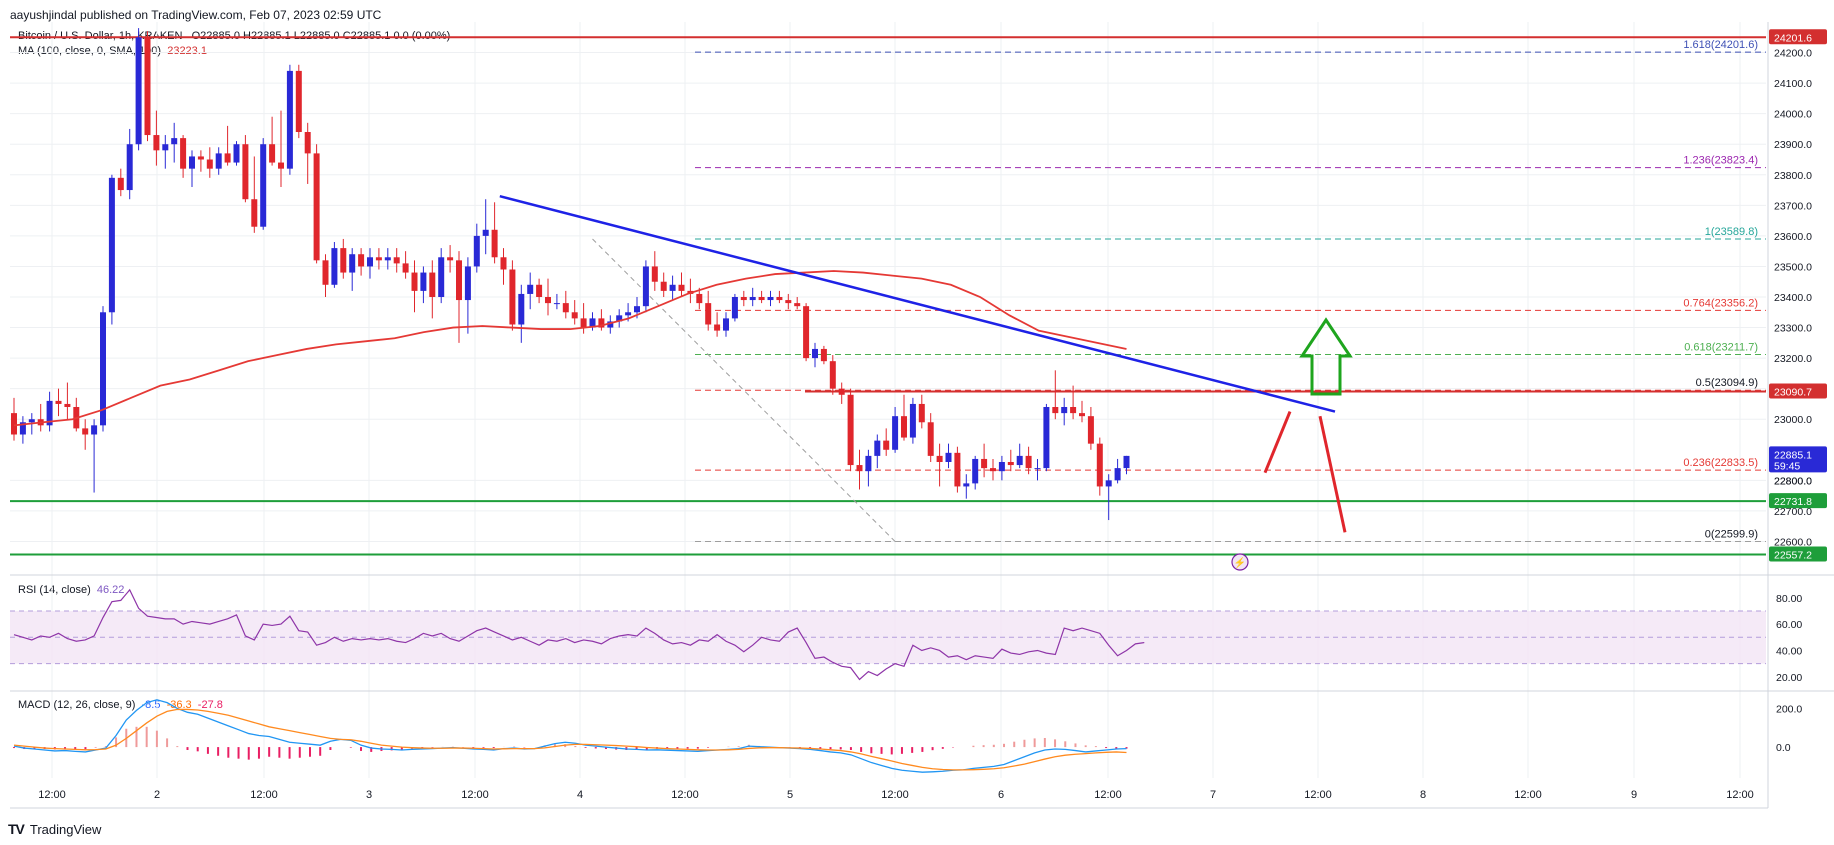  What do you see at coordinates (1793, 455) in the screenshot?
I see `last-price-badge-text: 22885.1` at bounding box center [1793, 455].